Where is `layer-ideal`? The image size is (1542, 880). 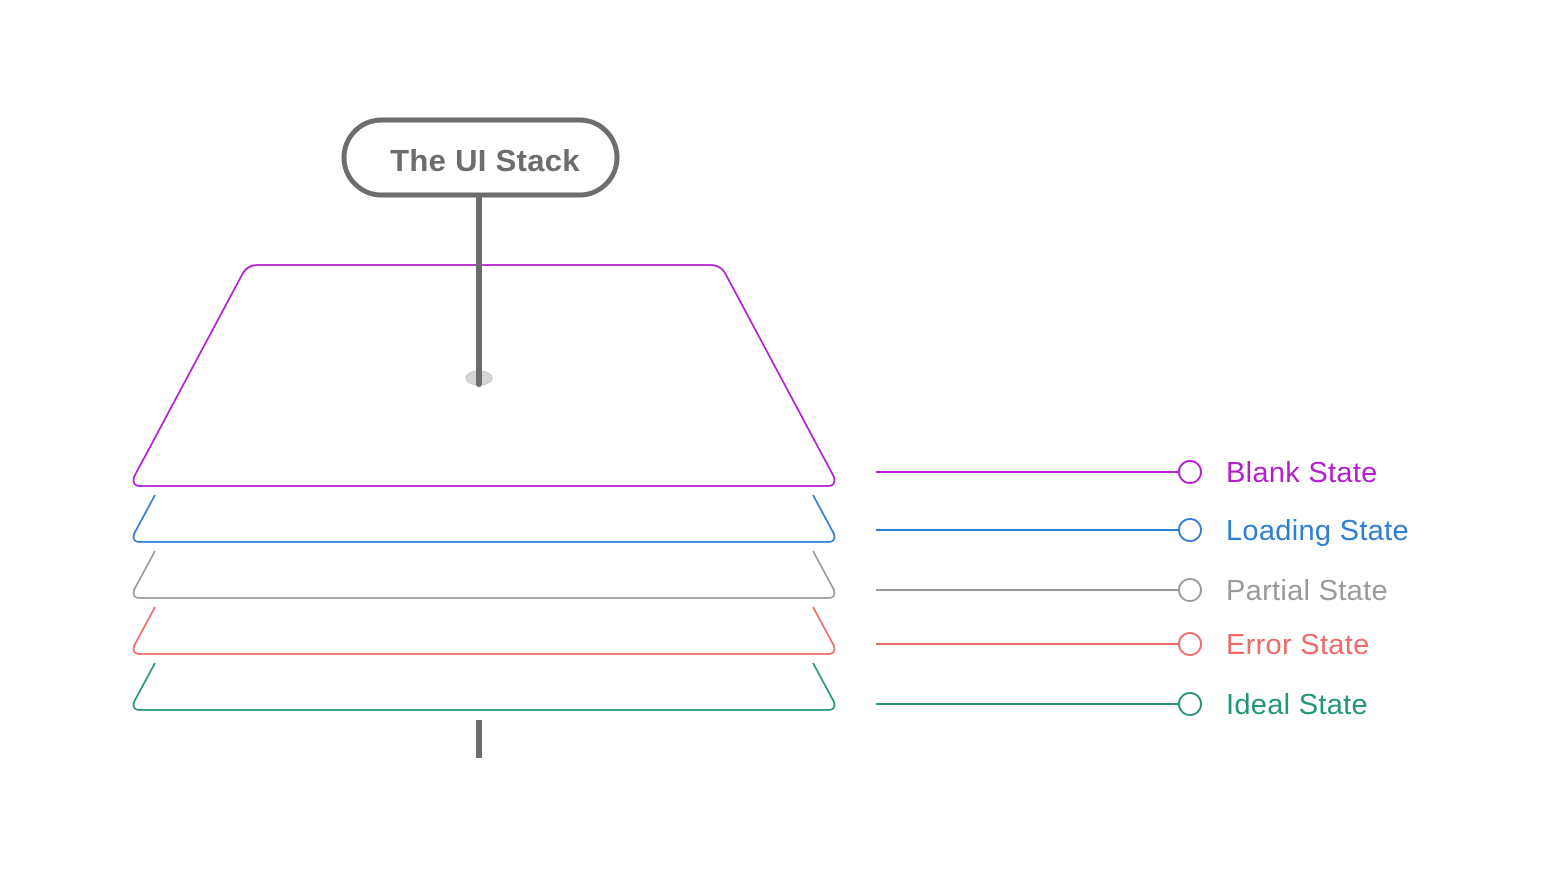
layer-ideal is located at coordinates (484, 686).